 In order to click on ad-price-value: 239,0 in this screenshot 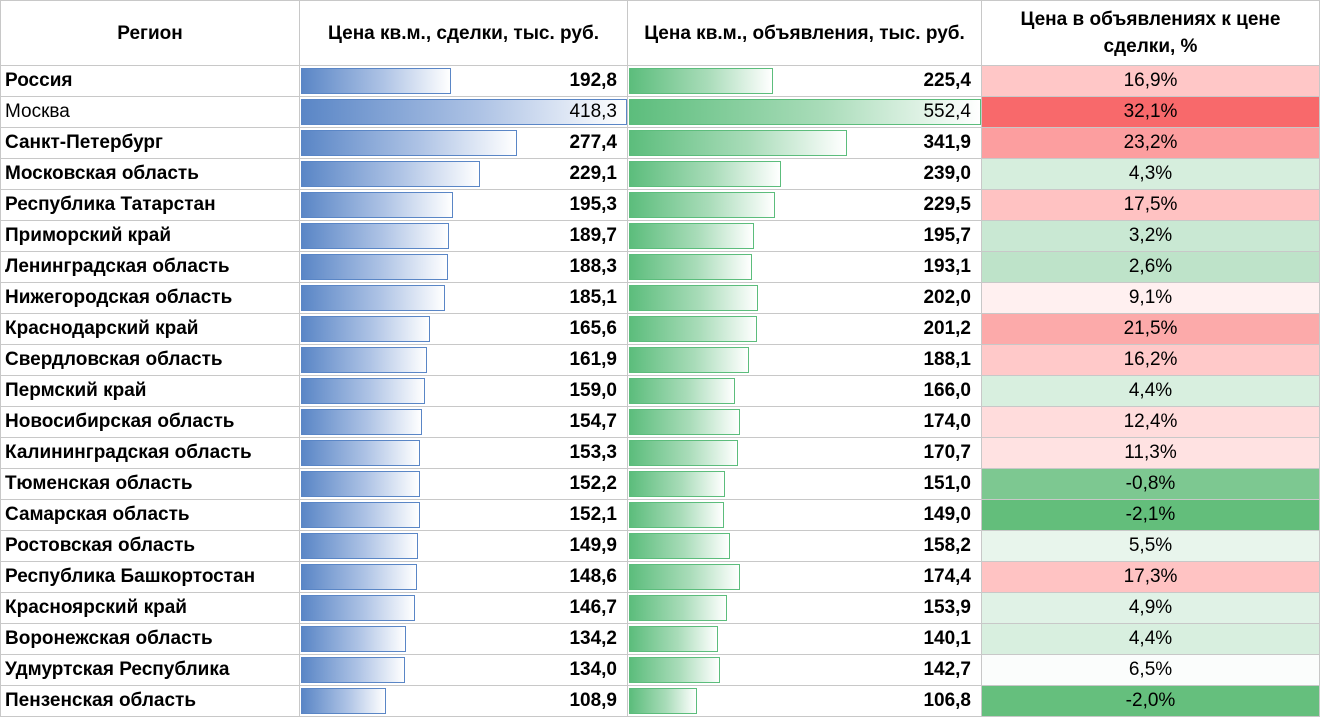, I will do `click(947, 173)`.